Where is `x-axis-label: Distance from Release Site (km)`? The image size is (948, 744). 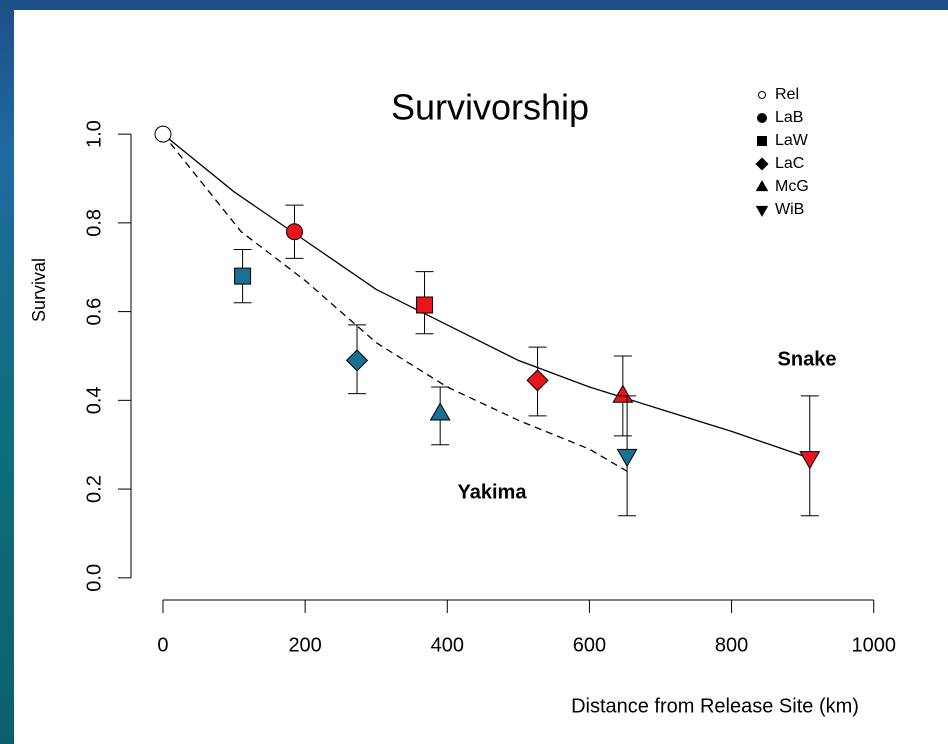
x-axis-label: Distance from Release Site (km) is located at coordinates (715, 706).